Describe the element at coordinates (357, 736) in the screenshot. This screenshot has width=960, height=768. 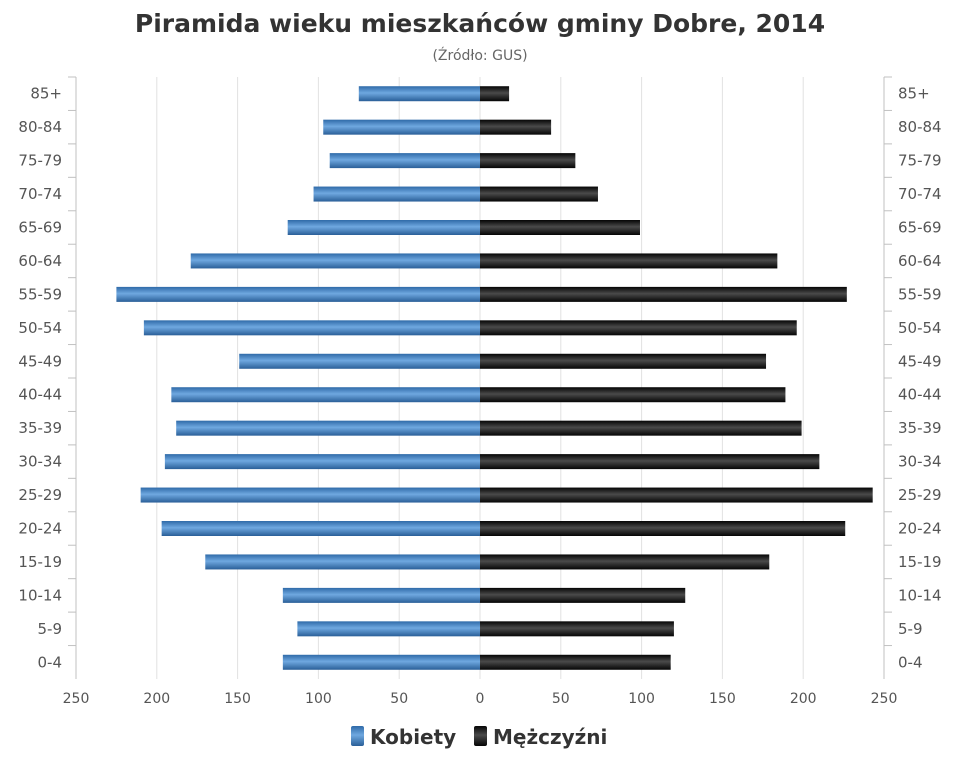
I see `legend-swatch-kobiety` at that location.